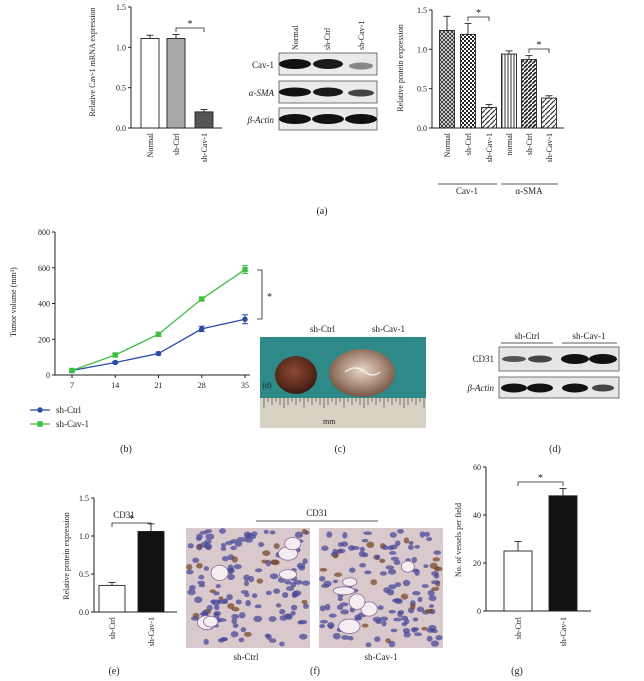  What do you see at coordinates (190, 24) in the screenshot?
I see `significance-marker: *` at bounding box center [190, 24].